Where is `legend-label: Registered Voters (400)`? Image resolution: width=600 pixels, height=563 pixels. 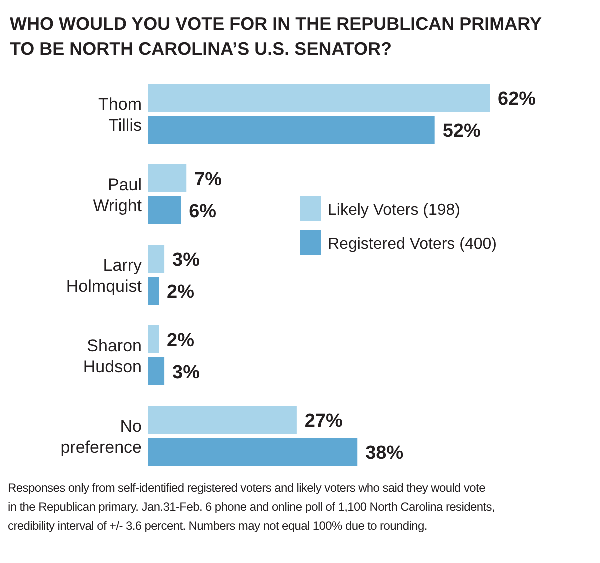
legend-label: Registered Voters (400) is located at coordinates (412, 244).